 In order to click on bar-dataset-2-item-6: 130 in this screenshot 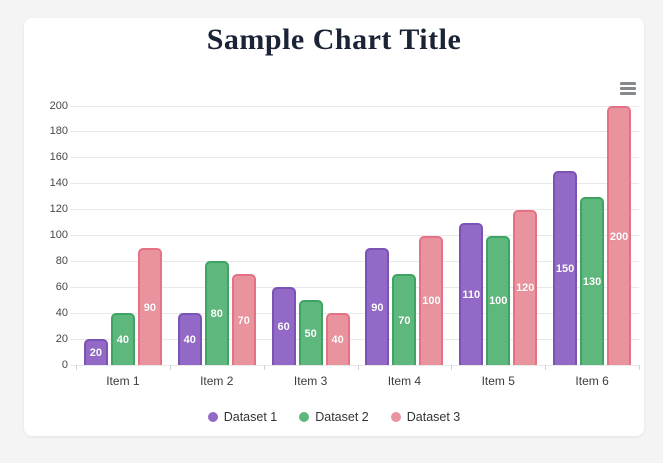, I will do `click(592, 280)`.